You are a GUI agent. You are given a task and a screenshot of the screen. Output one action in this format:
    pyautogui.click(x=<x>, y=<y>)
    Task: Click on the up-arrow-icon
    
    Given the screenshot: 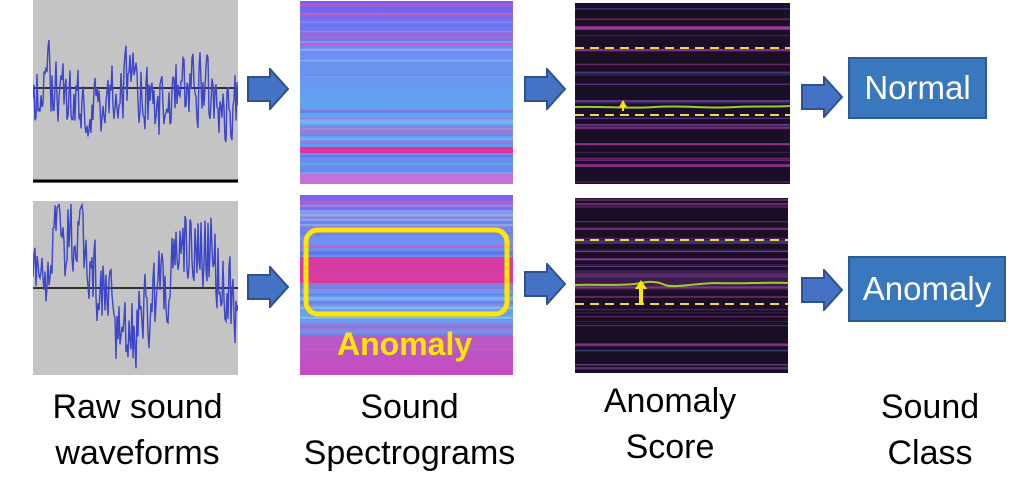 What is the action you would take?
    pyautogui.click(x=623, y=103)
    